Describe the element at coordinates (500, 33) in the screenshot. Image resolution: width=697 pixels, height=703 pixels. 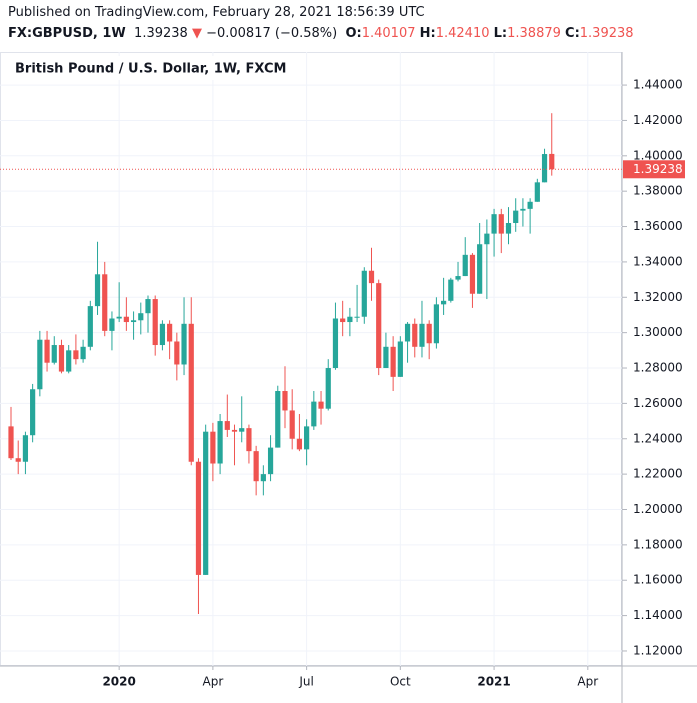
I see `ohlc-label: L:` at that location.